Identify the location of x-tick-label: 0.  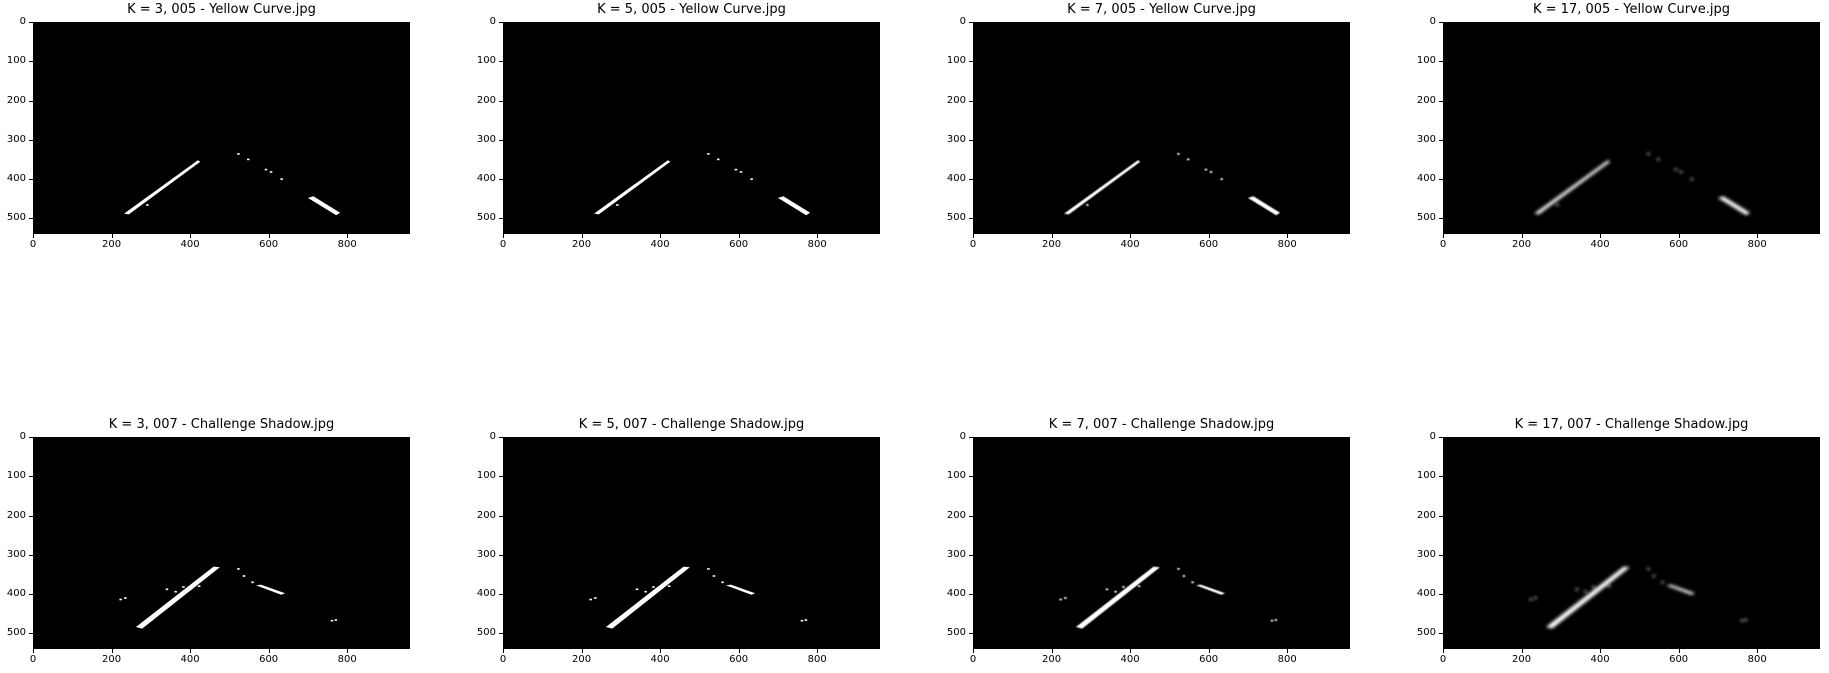
(973, 244).